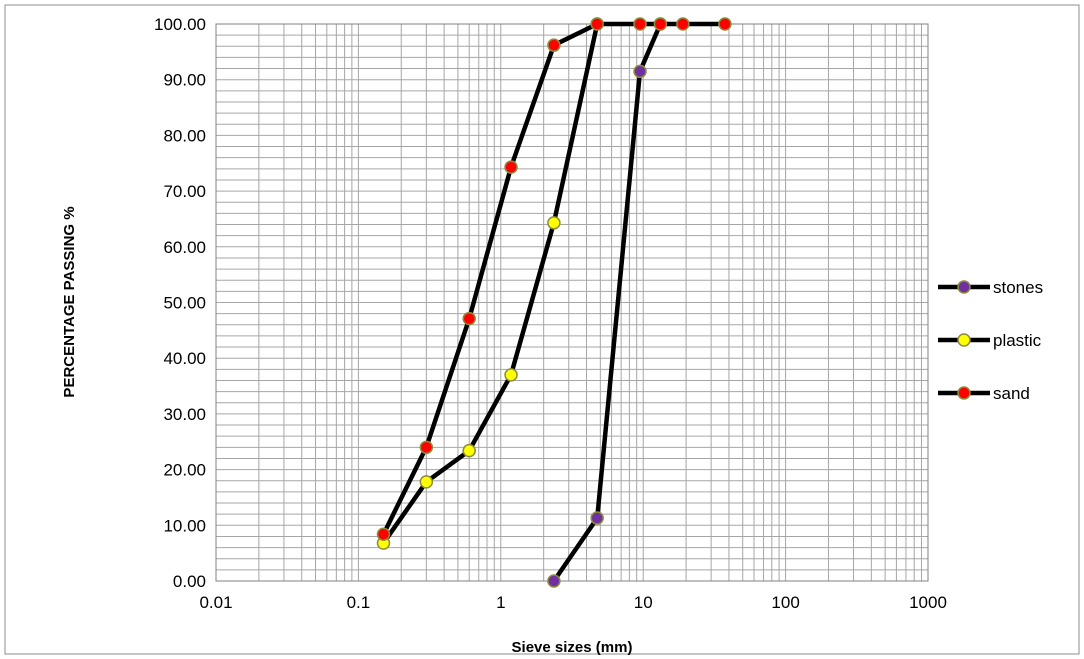  I want to click on legend-label: stones, so click(1018, 287).